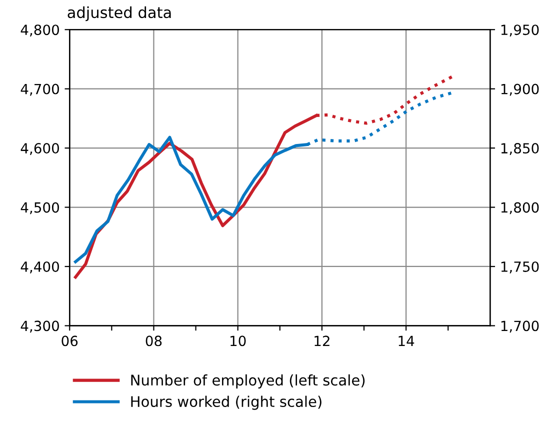 This screenshot has width=557, height=423. I want to click on y2-tick-label: 1,700, so click(520, 326).